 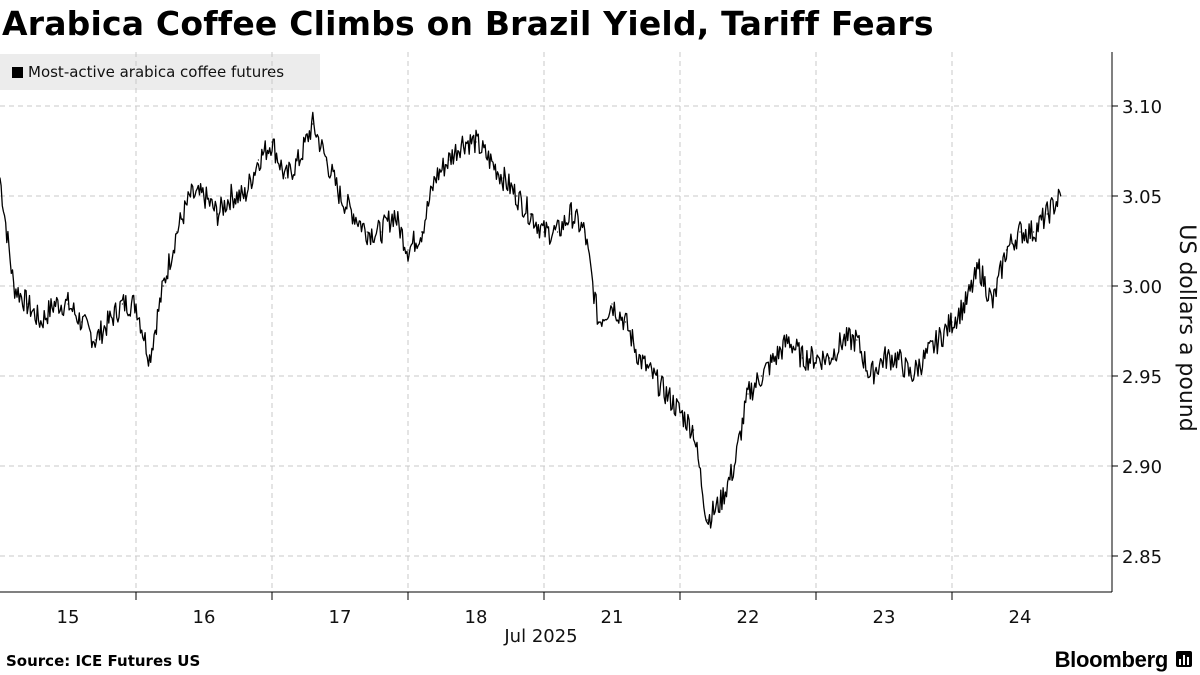 What do you see at coordinates (544, 617) in the screenshot?
I see `x-tick-labels: 15 16 17 18 21 22 23 24` at bounding box center [544, 617].